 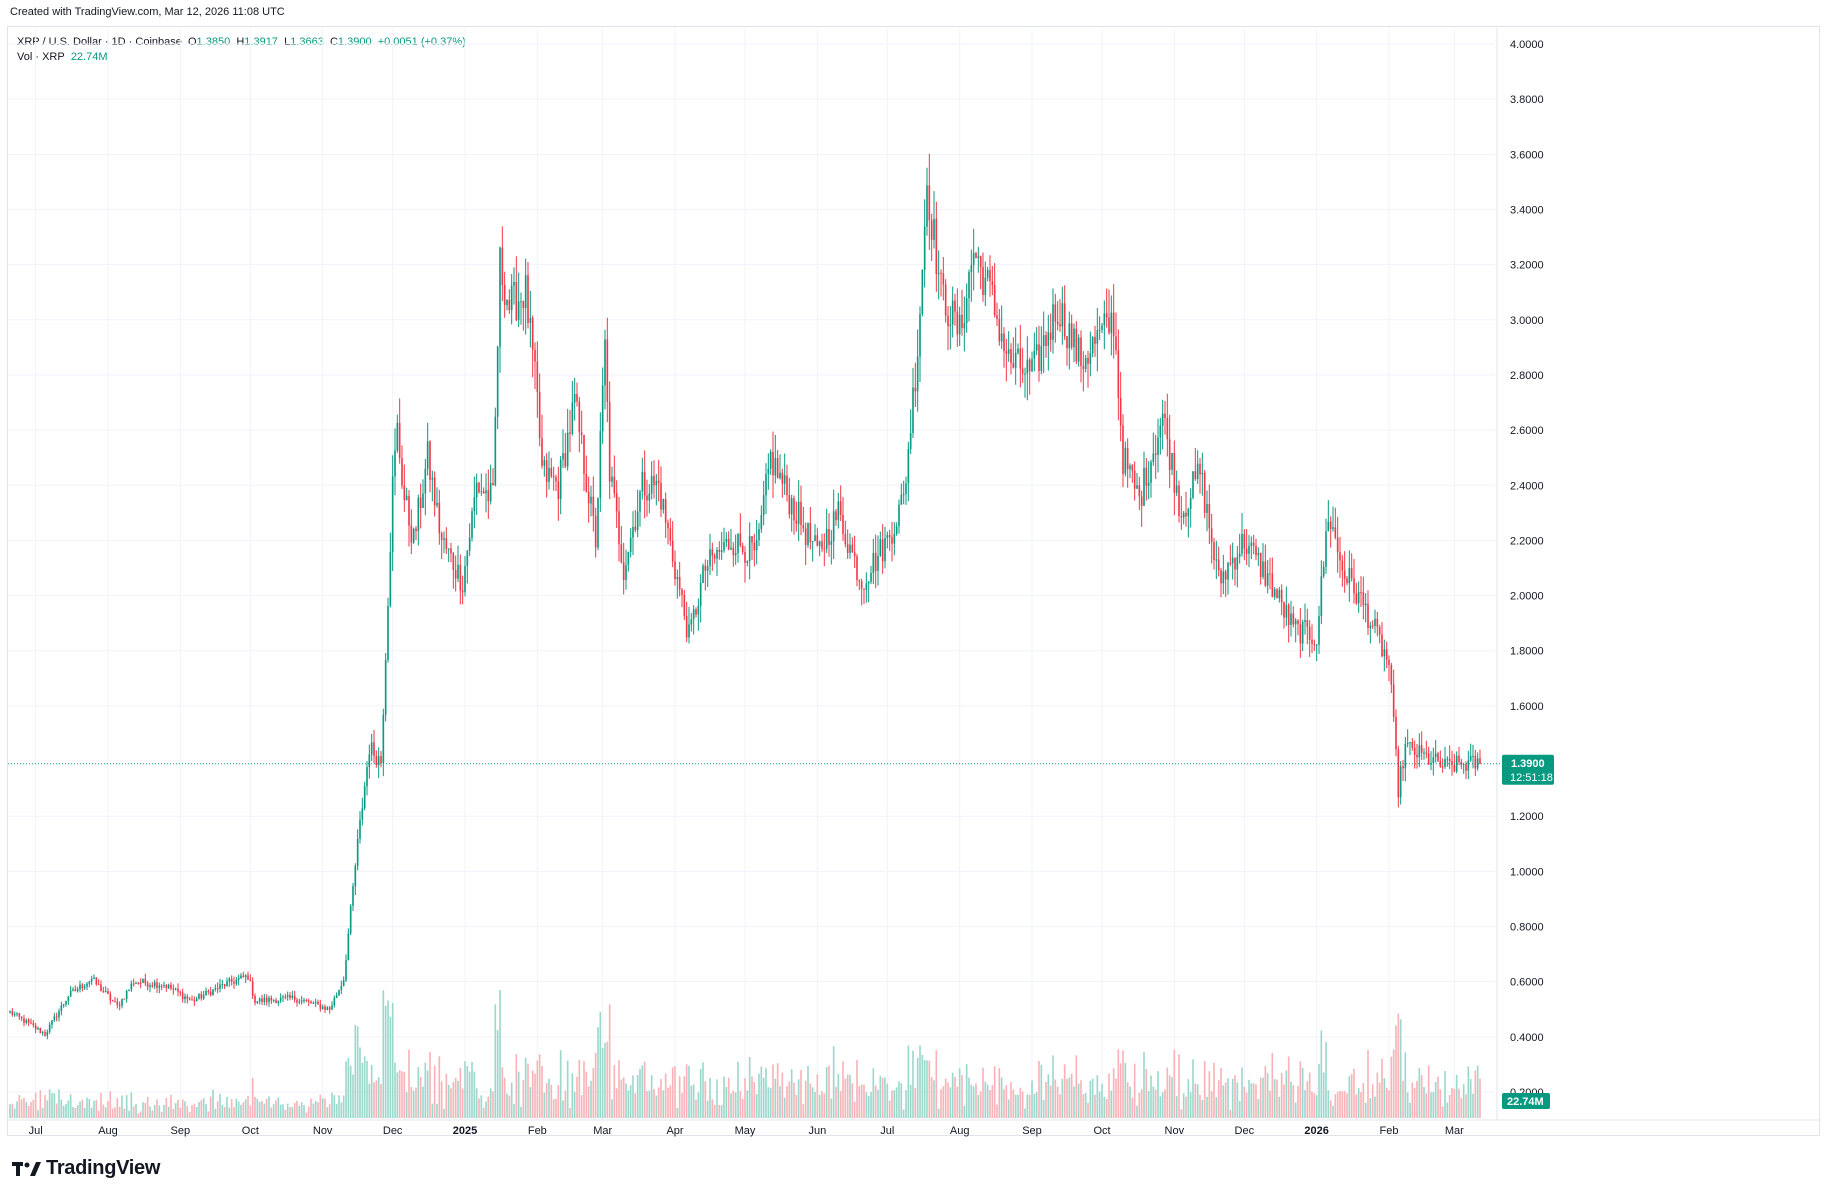 What do you see at coordinates (1526, 1101) in the screenshot?
I see `volume-tag: 22.74M` at bounding box center [1526, 1101].